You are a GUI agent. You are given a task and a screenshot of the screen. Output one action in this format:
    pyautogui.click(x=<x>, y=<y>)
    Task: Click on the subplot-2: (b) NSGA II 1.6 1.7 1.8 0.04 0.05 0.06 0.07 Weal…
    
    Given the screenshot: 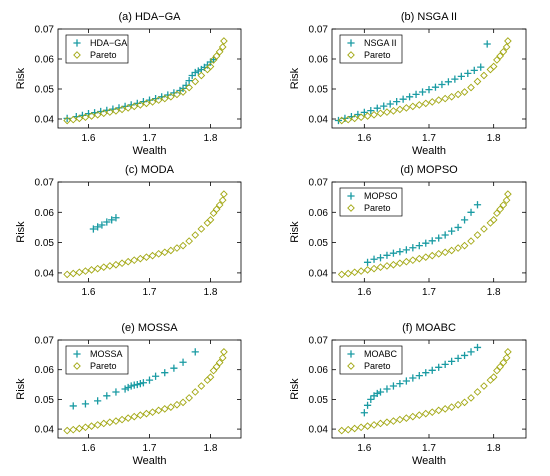 What is the action you would take?
    pyautogui.click(x=408, y=84)
    